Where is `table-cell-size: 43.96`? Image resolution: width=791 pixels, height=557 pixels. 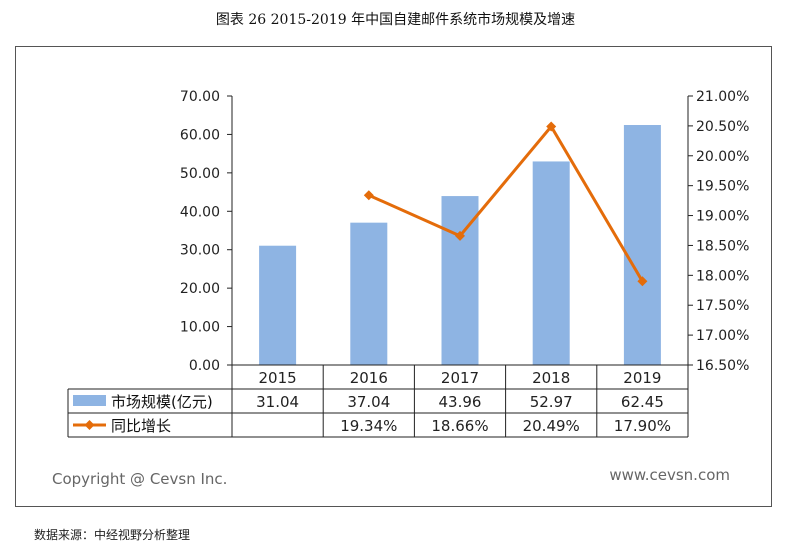 table-cell-size: 43.96 is located at coordinates (460, 402).